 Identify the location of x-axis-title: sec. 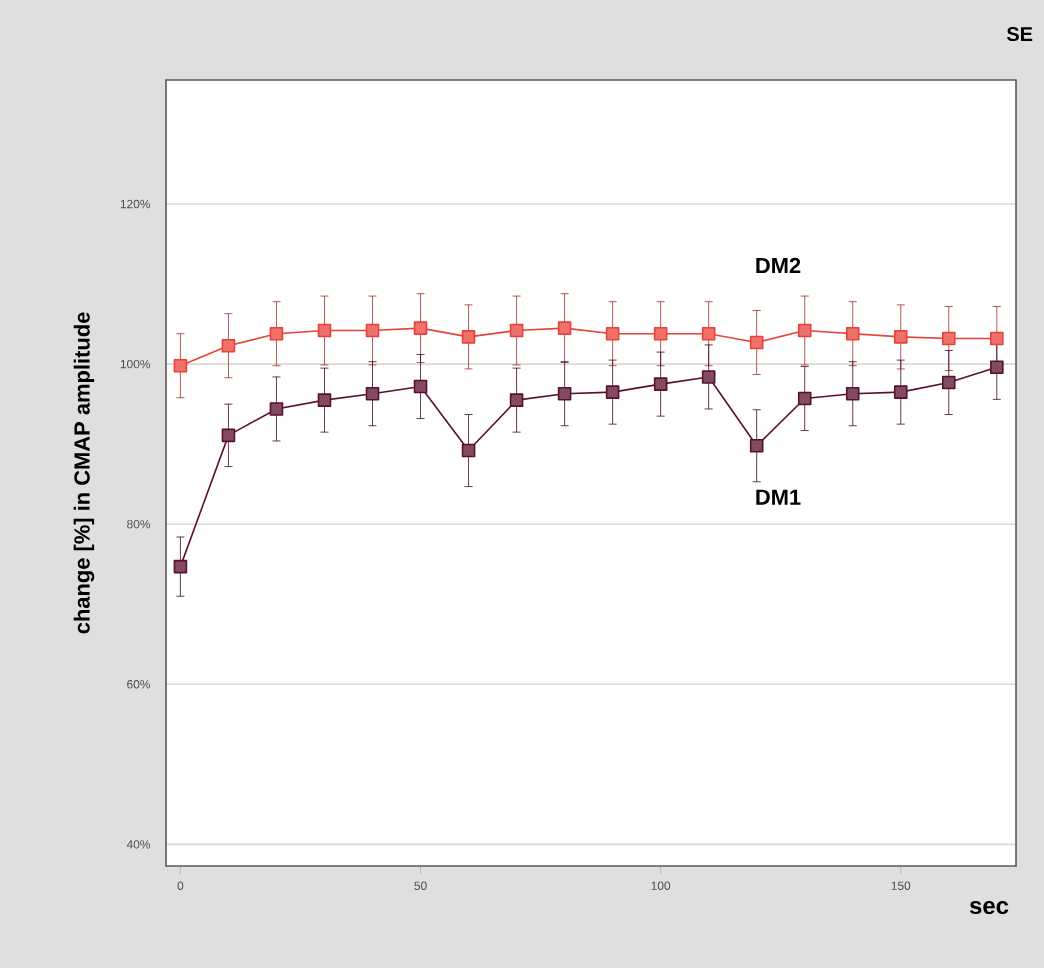
(989, 908).